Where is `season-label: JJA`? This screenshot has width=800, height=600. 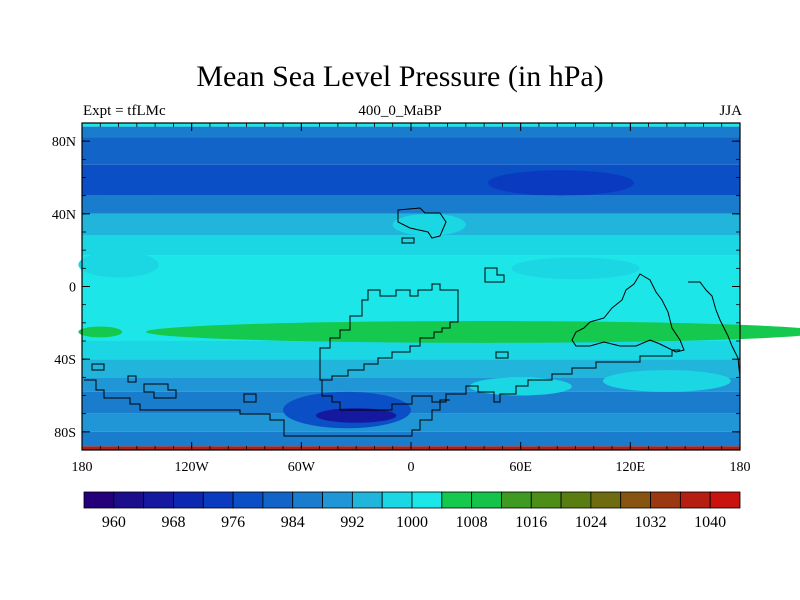
season-label: JJA is located at coordinates (730, 111).